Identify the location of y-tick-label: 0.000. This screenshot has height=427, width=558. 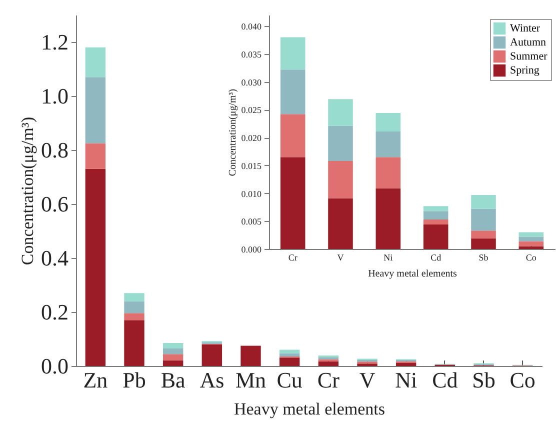
(251, 249).